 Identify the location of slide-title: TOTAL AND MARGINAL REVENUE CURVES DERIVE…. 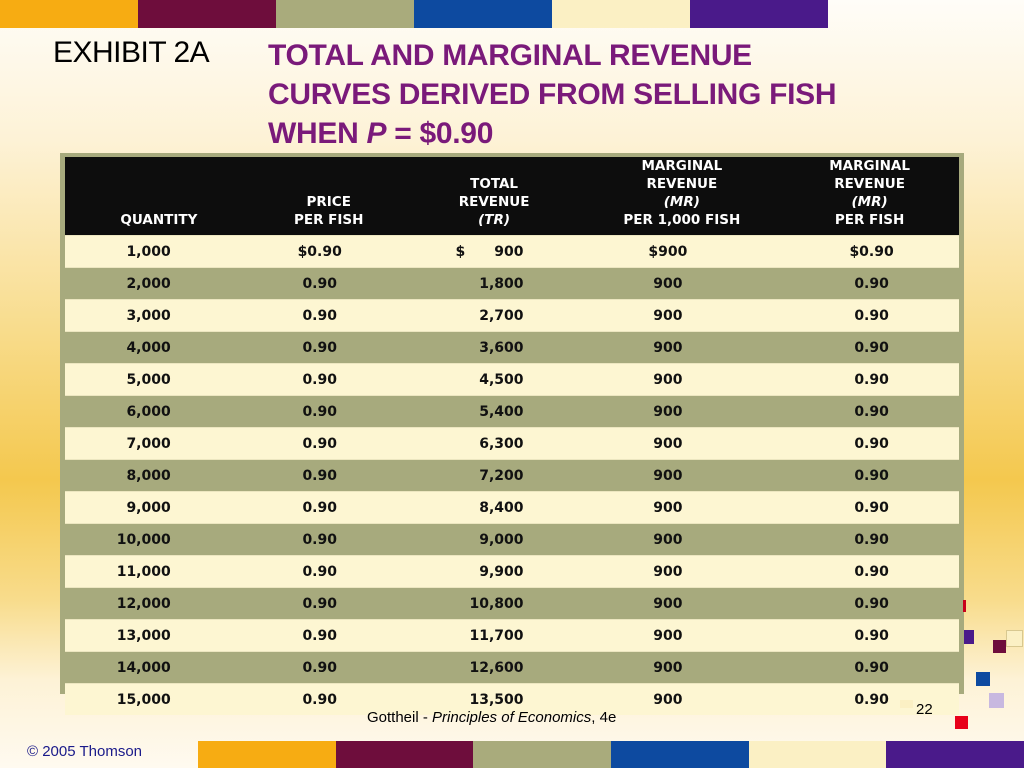
(618, 94).